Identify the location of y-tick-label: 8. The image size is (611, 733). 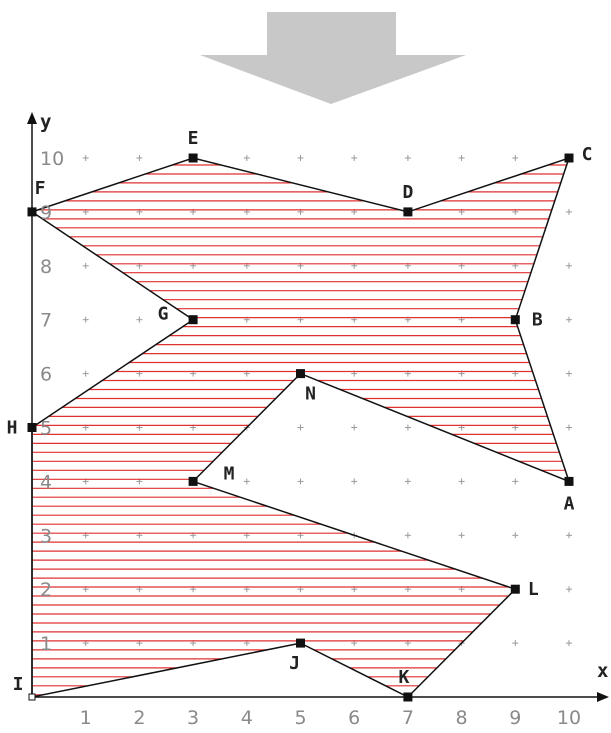
(46, 267).